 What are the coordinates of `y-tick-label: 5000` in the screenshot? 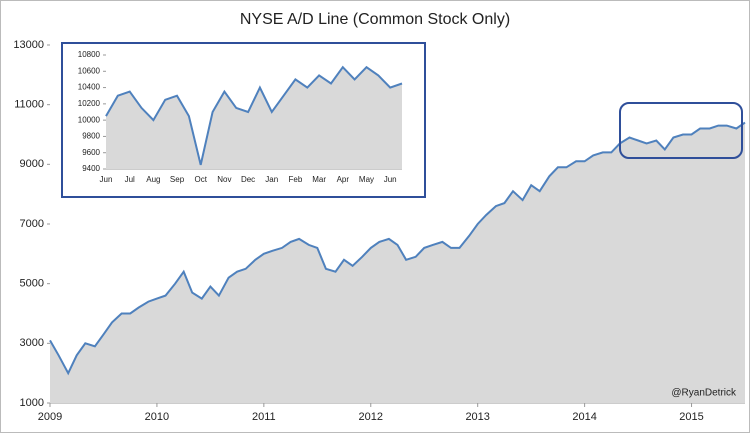 It's located at (32, 284).